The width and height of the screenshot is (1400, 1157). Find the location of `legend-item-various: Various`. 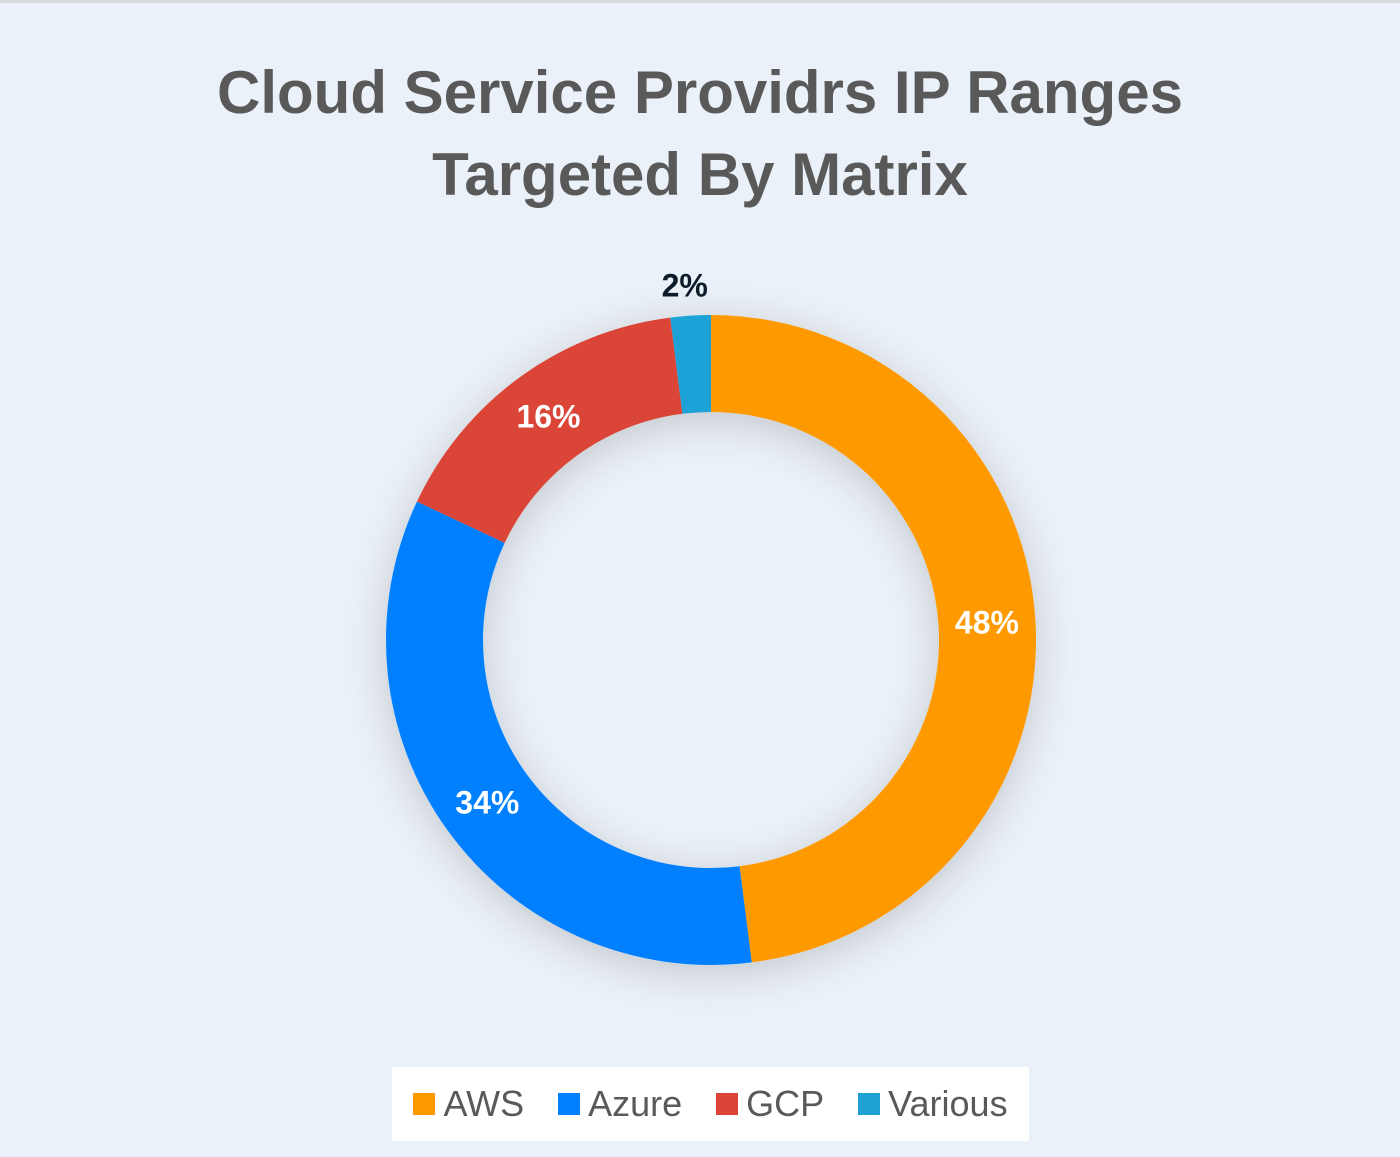

legend-item-various: Various is located at coordinates (933, 1103).